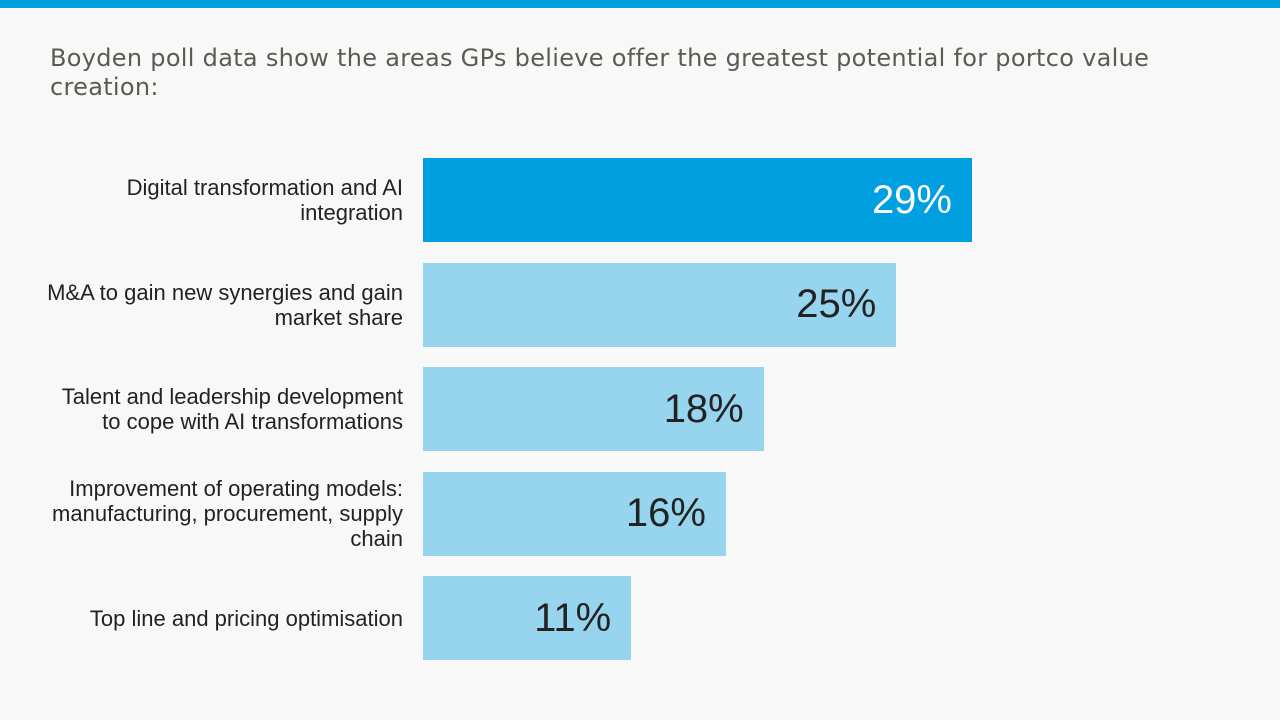  I want to click on value-label: 29%, so click(911, 199).